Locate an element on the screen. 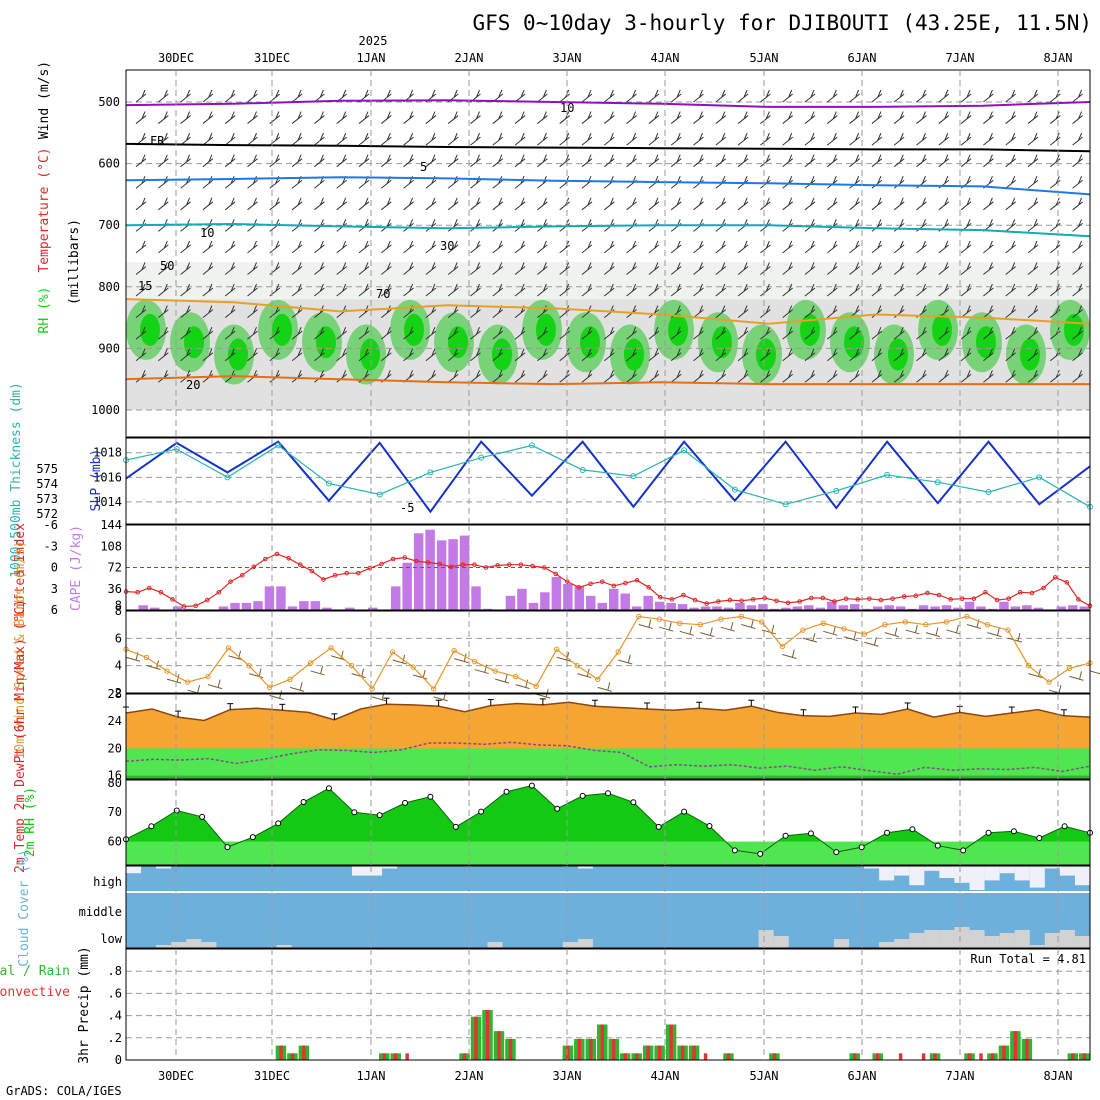 The height and width of the screenshot is (1100, 1100). rh2m-band is located at coordinates (608, 853).